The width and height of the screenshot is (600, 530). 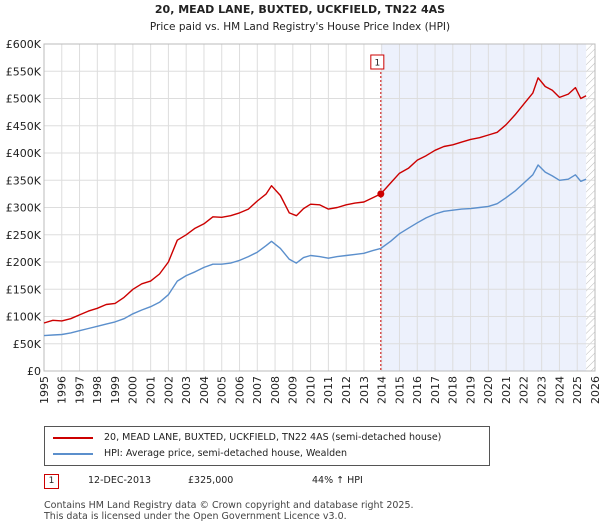 What do you see at coordinates (24, 71) in the screenshot?
I see `y-tick-label: £550K` at bounding box center [24, 71].